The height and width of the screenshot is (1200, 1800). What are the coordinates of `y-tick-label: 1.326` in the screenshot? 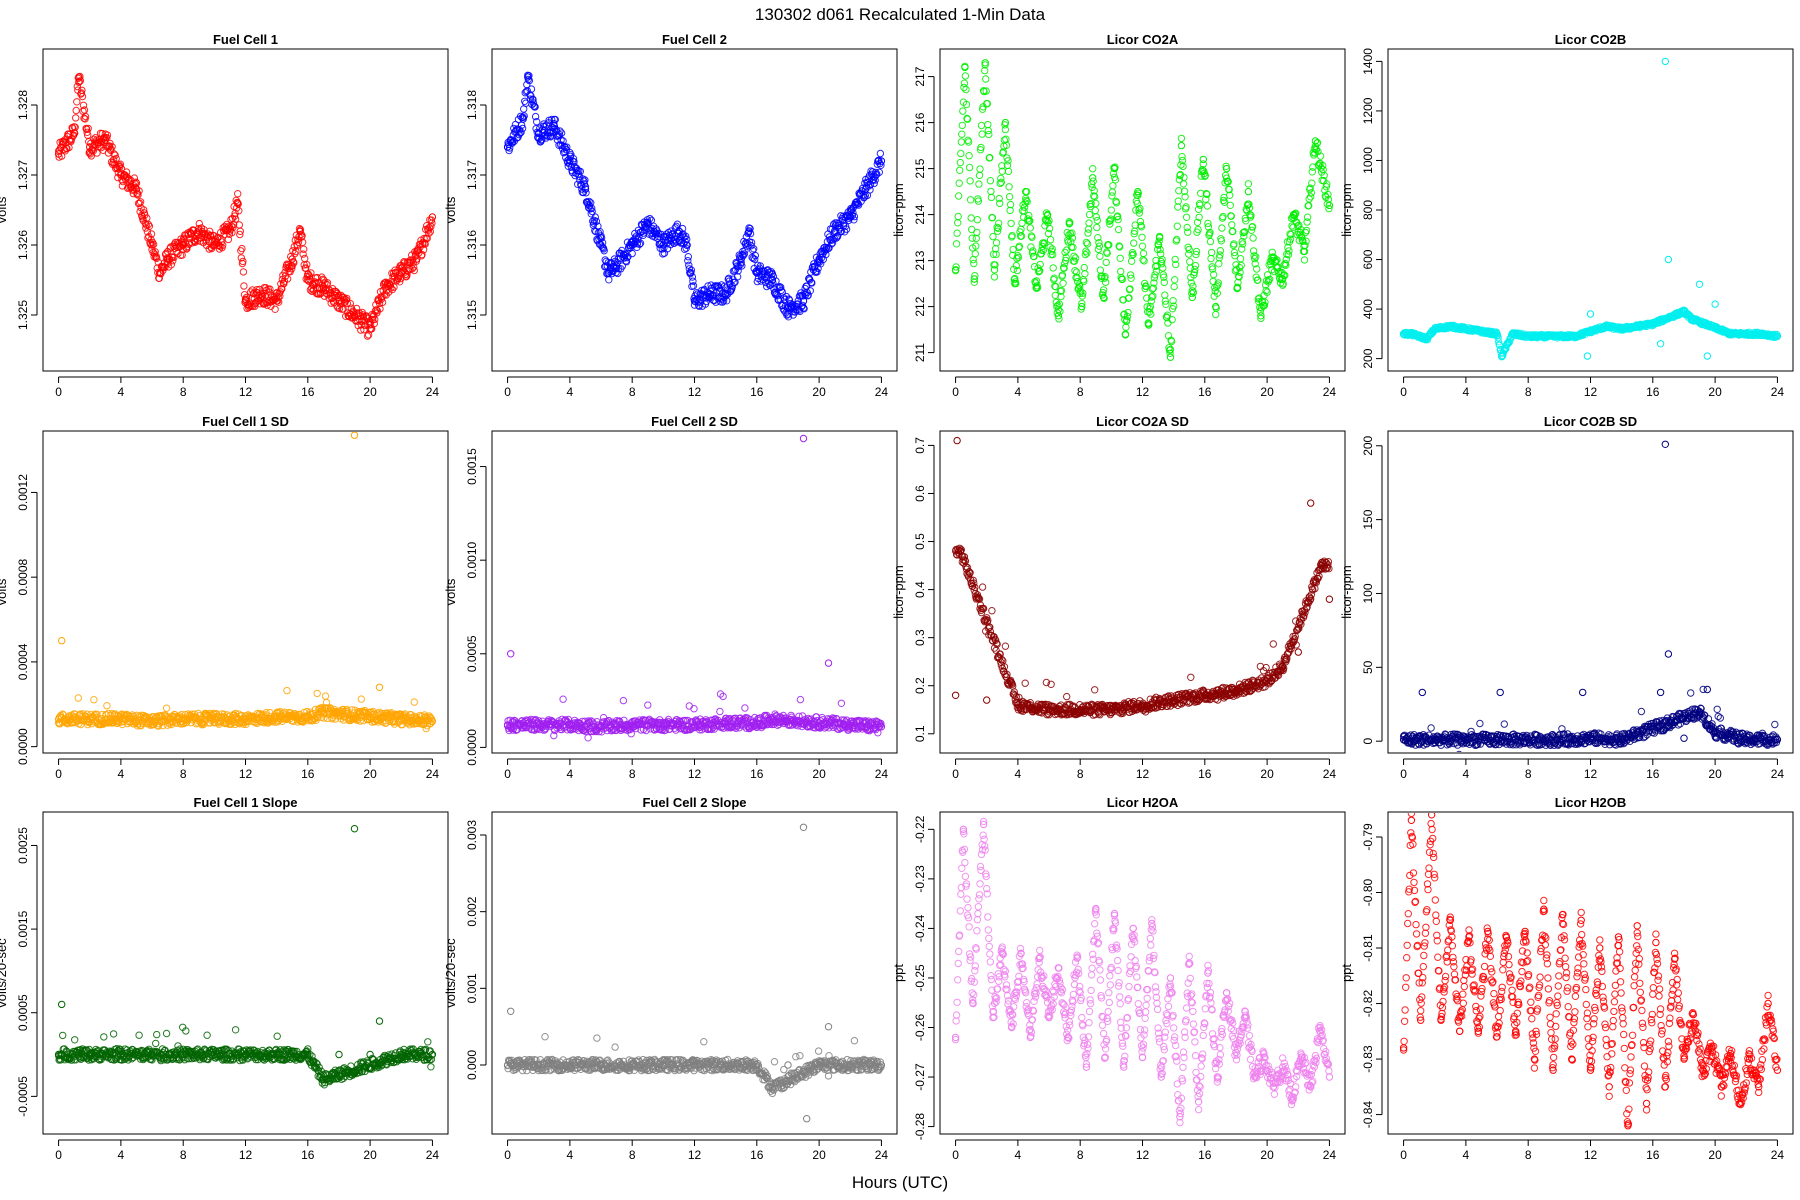 It's located at (23, 245).